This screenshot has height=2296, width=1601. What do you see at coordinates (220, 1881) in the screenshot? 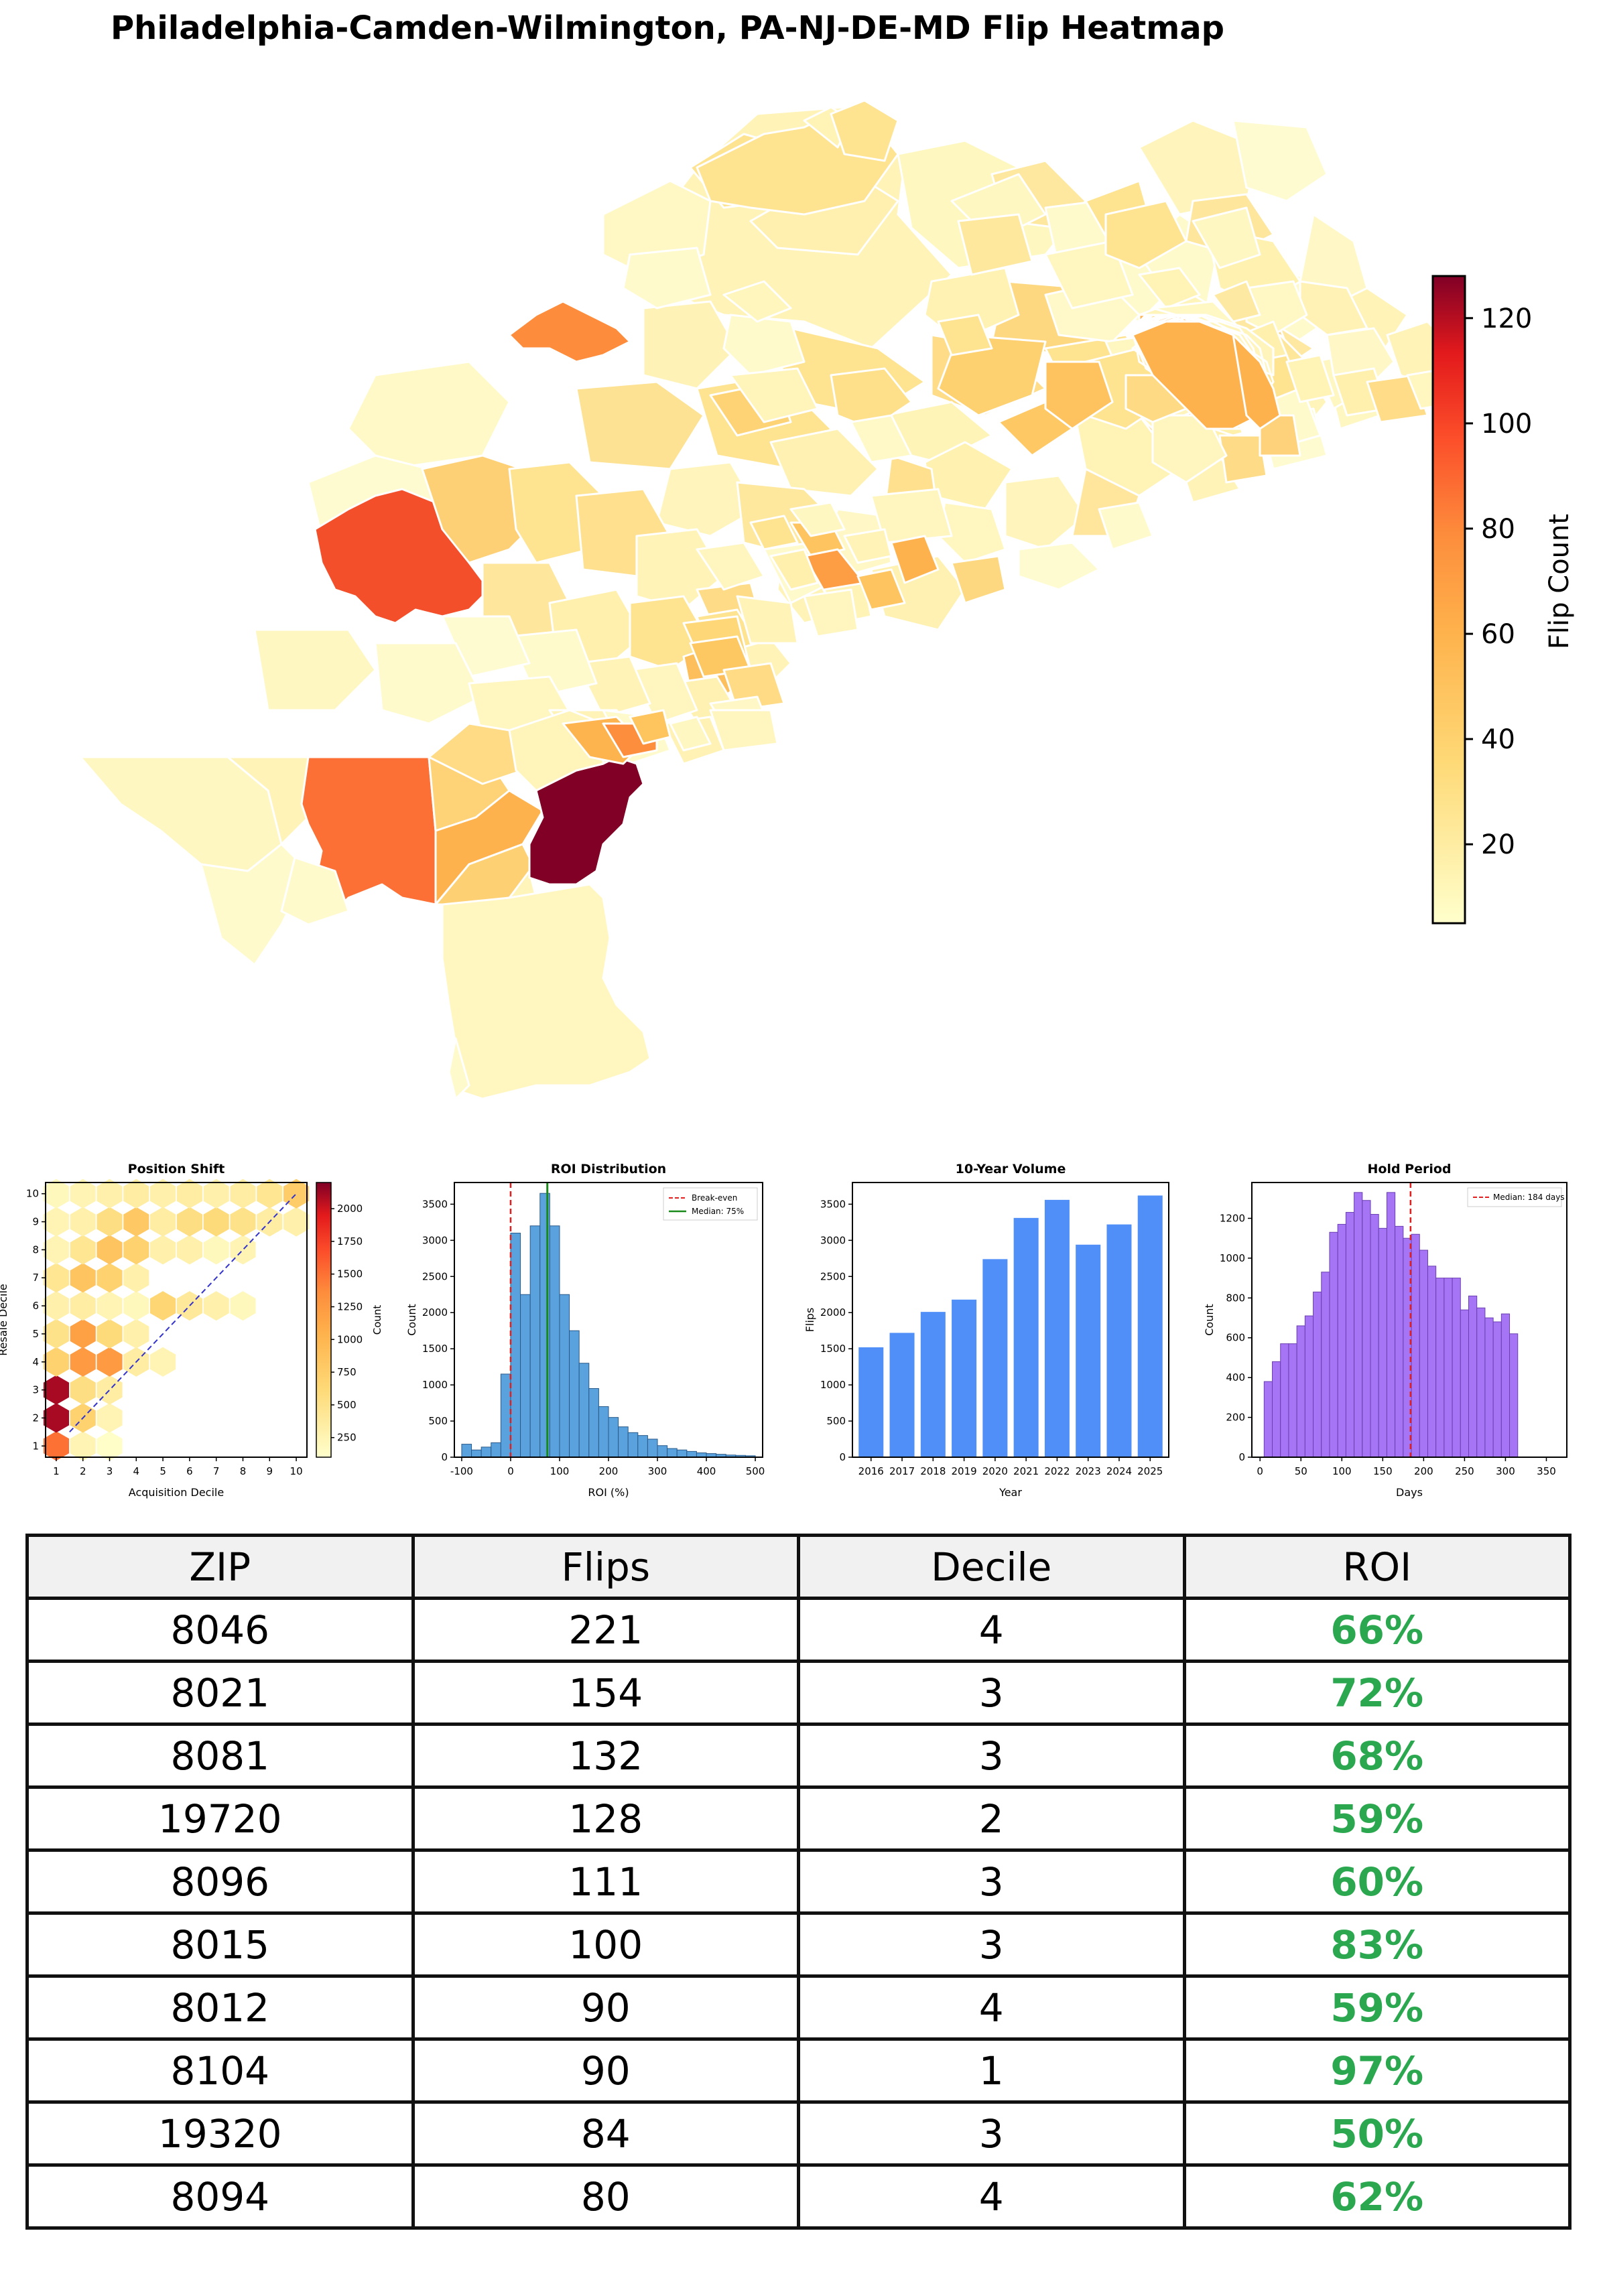
I see `cell-zip: 8096` at bounding box center [220, 1881].